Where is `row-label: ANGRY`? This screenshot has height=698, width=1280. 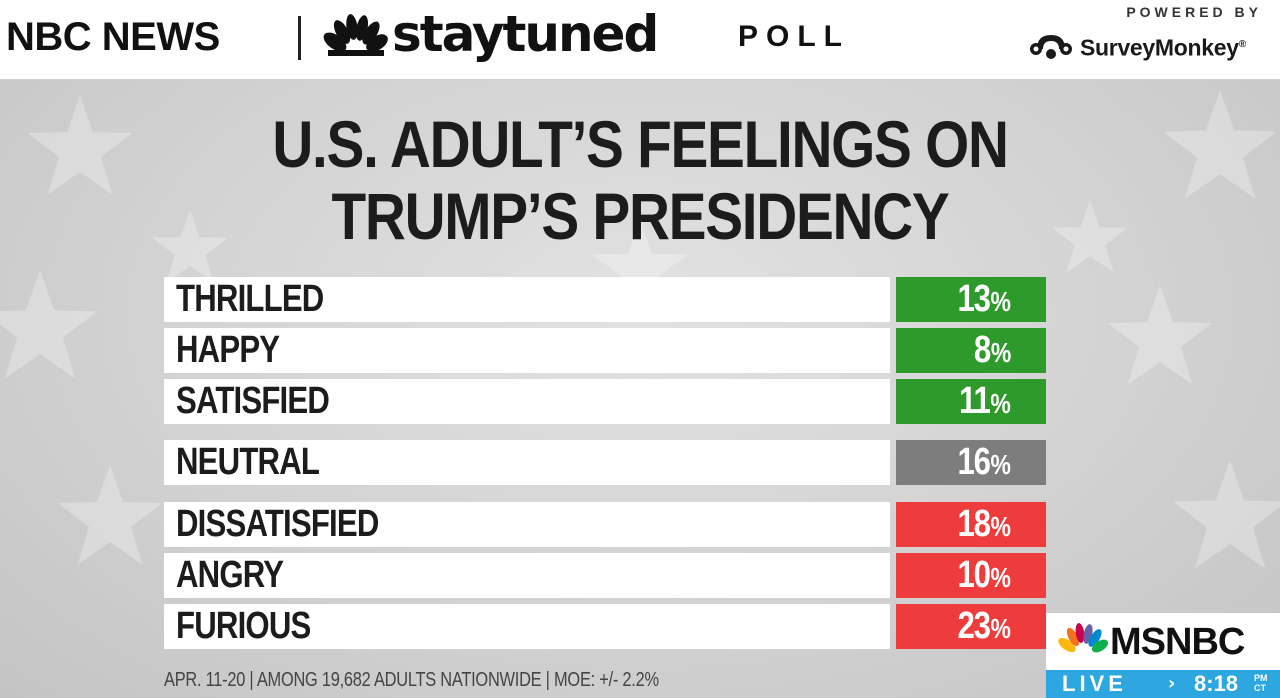
row-label: ANGRY is located at coordinates (230, 575).